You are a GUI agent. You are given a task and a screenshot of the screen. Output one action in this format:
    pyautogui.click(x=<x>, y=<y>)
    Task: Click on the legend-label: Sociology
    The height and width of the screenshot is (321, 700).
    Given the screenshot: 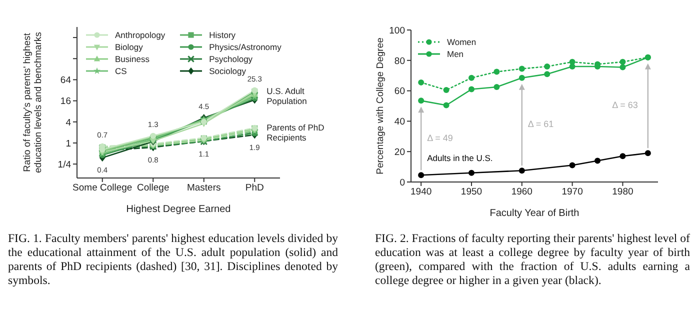 What is the action you would take?
    pyautogui.click(x=227, y=71)
    